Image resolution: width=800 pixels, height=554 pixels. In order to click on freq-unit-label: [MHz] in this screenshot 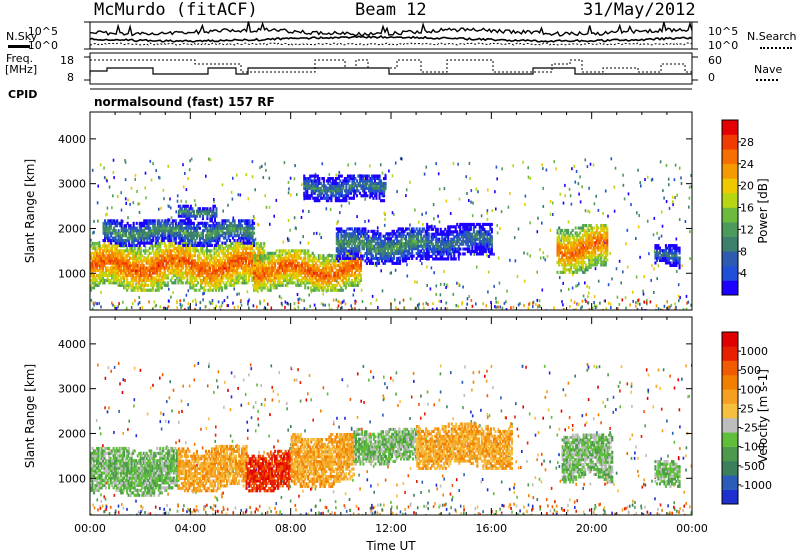, I will do `click(21, 69)`.